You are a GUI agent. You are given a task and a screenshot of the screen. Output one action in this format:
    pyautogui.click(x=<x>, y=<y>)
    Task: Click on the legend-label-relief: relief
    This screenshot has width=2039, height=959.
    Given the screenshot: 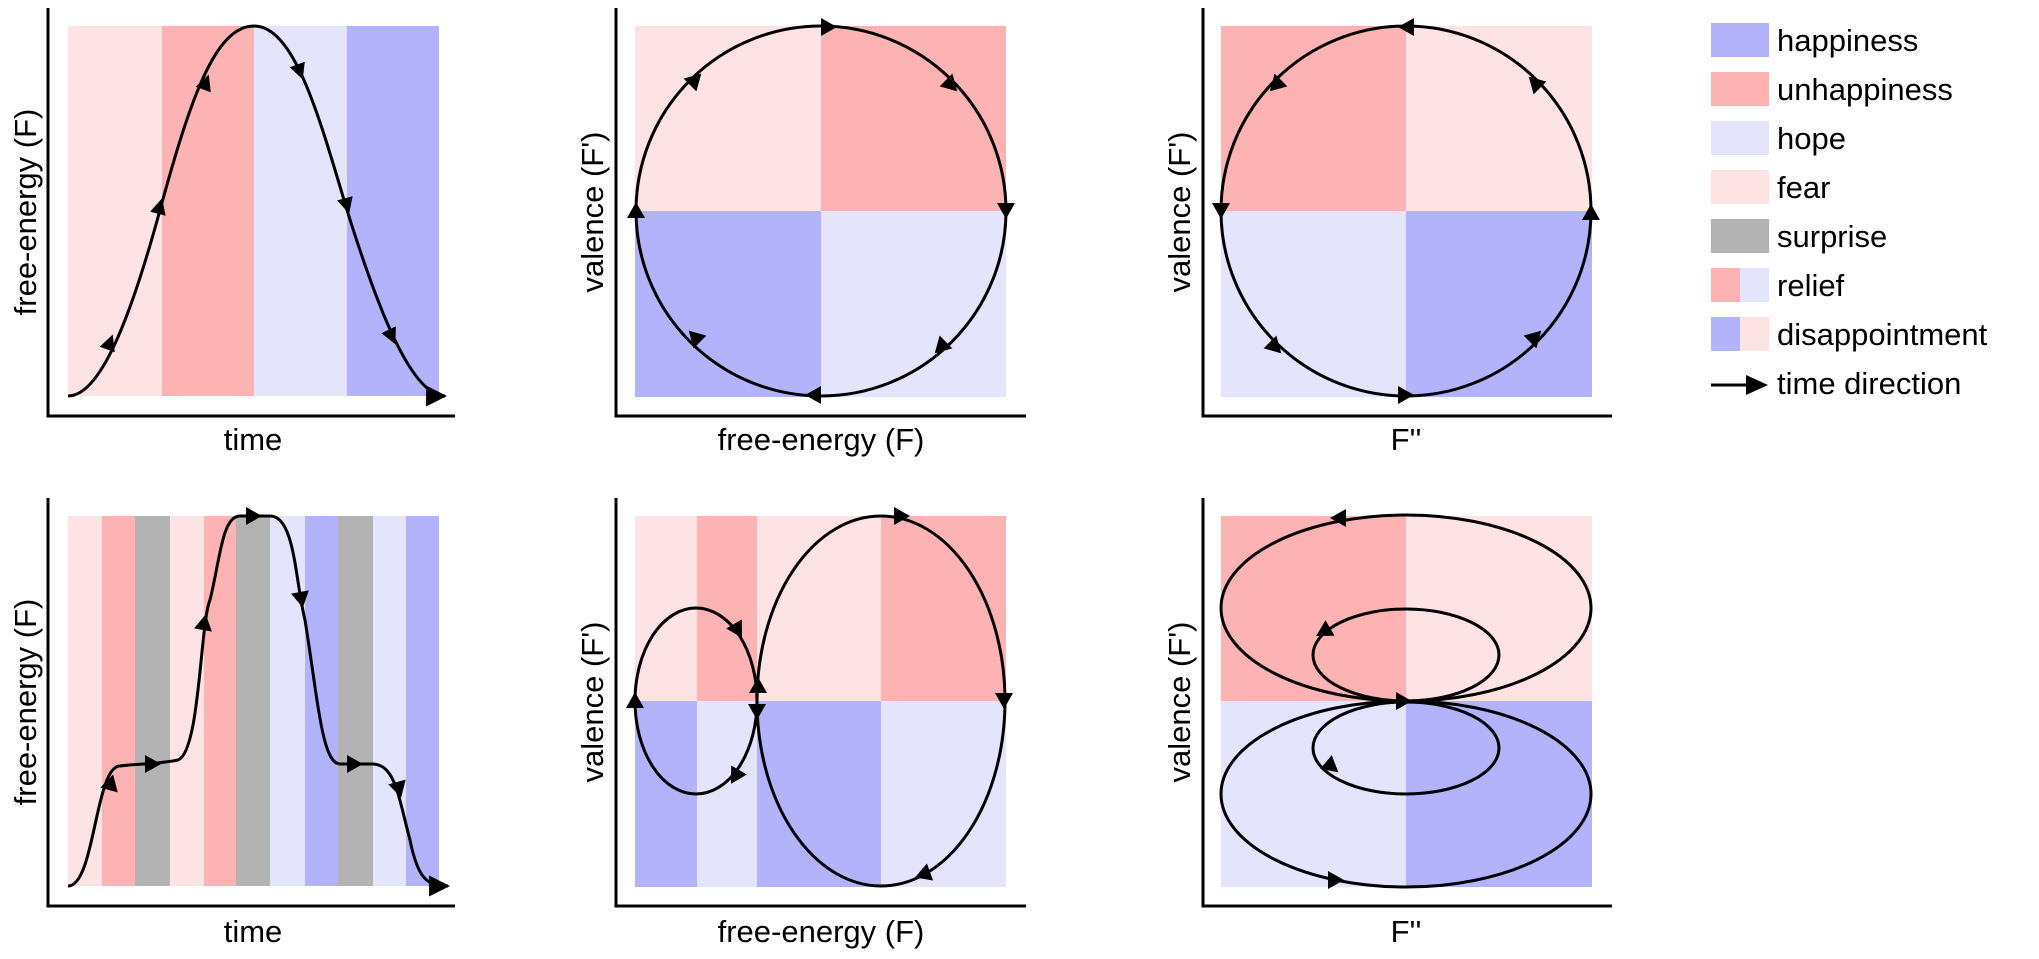 What is the action you would take?
    pyautogui.click(x=1811, y=285)
    